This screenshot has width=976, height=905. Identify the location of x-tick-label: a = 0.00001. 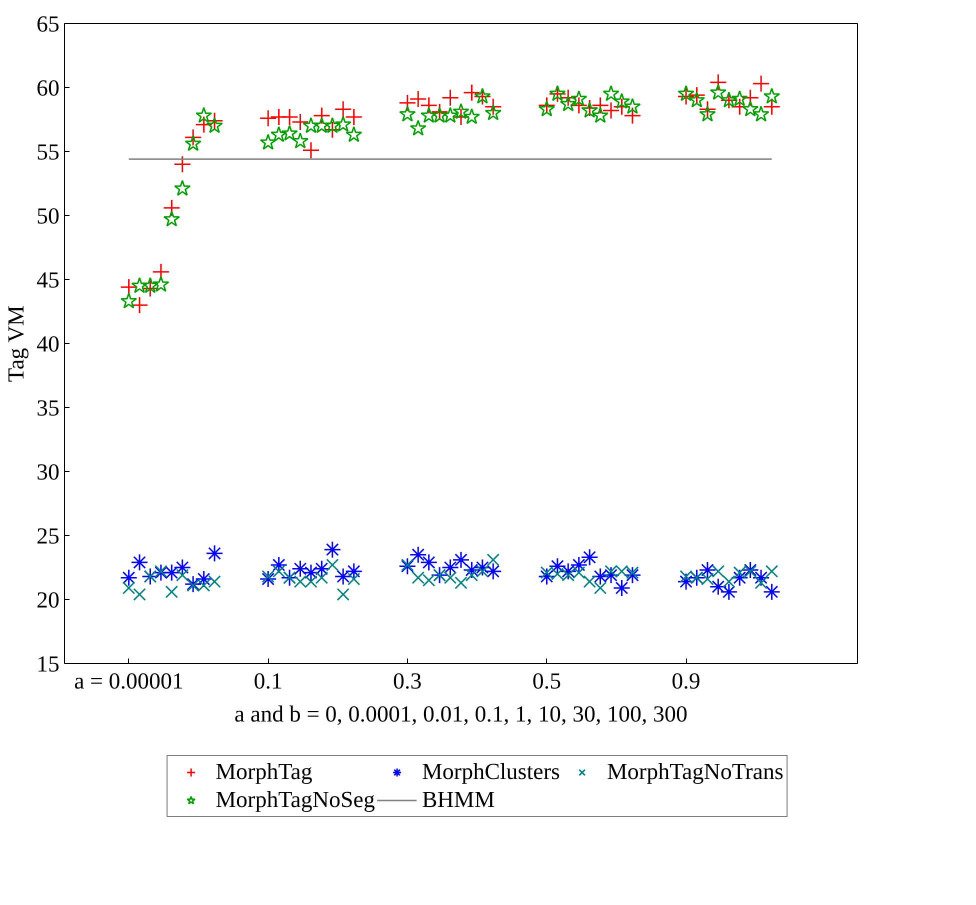
(129, 681).